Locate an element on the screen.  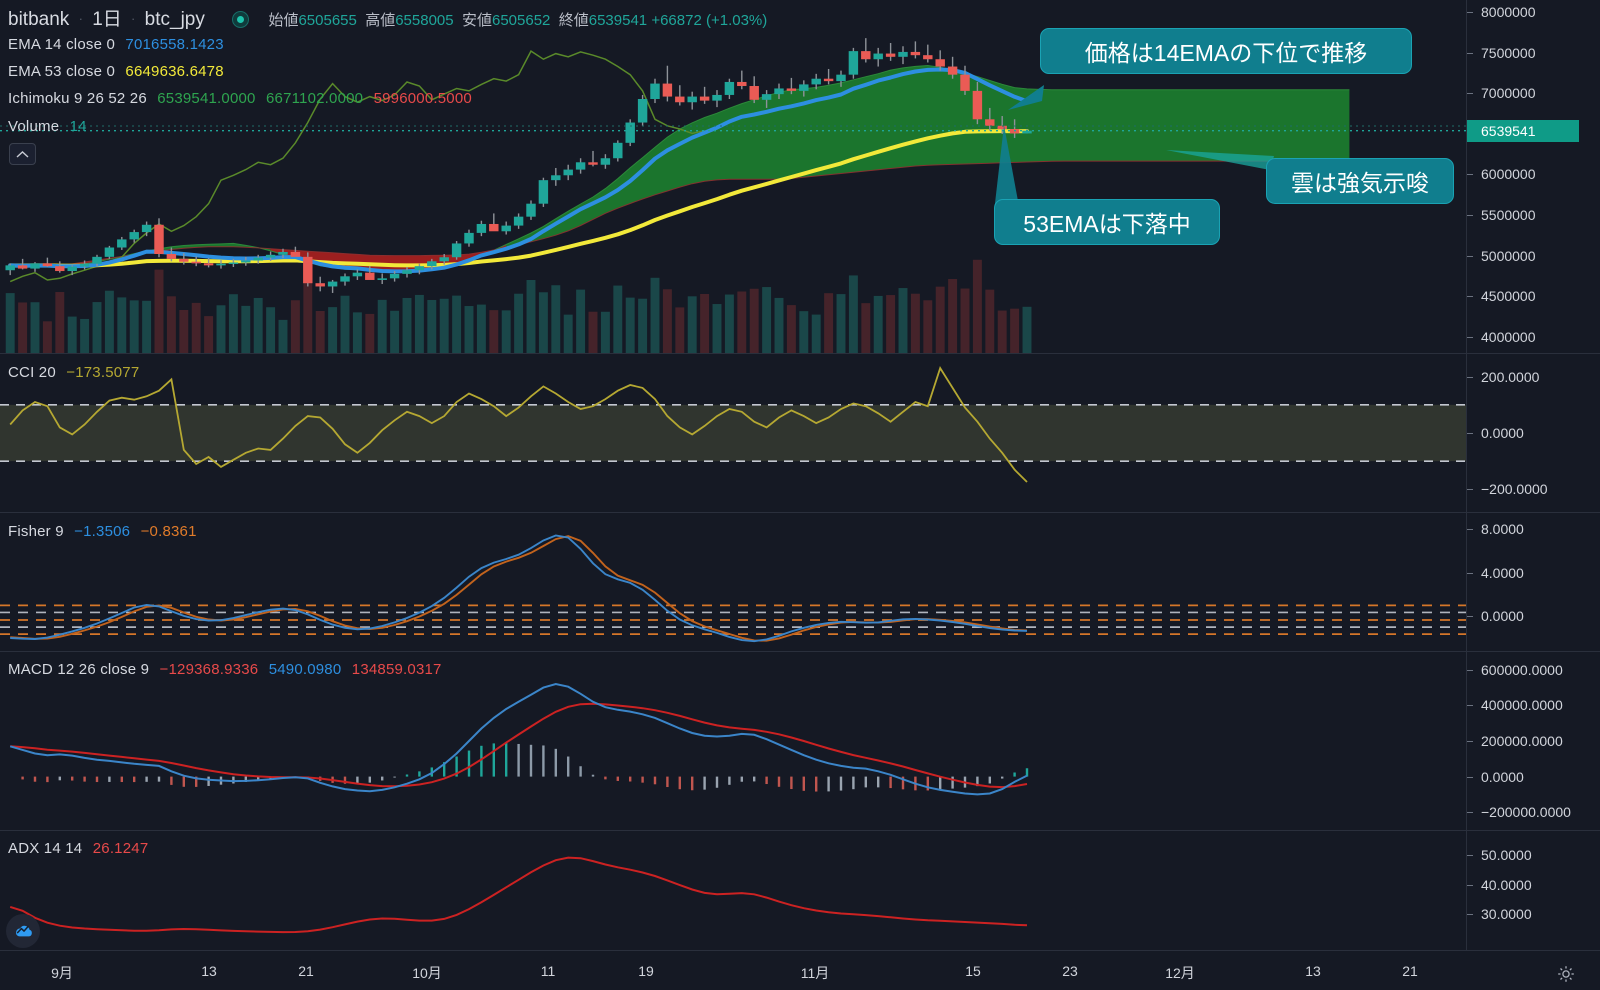
separator-fisher is located at coordinates (800, 512).